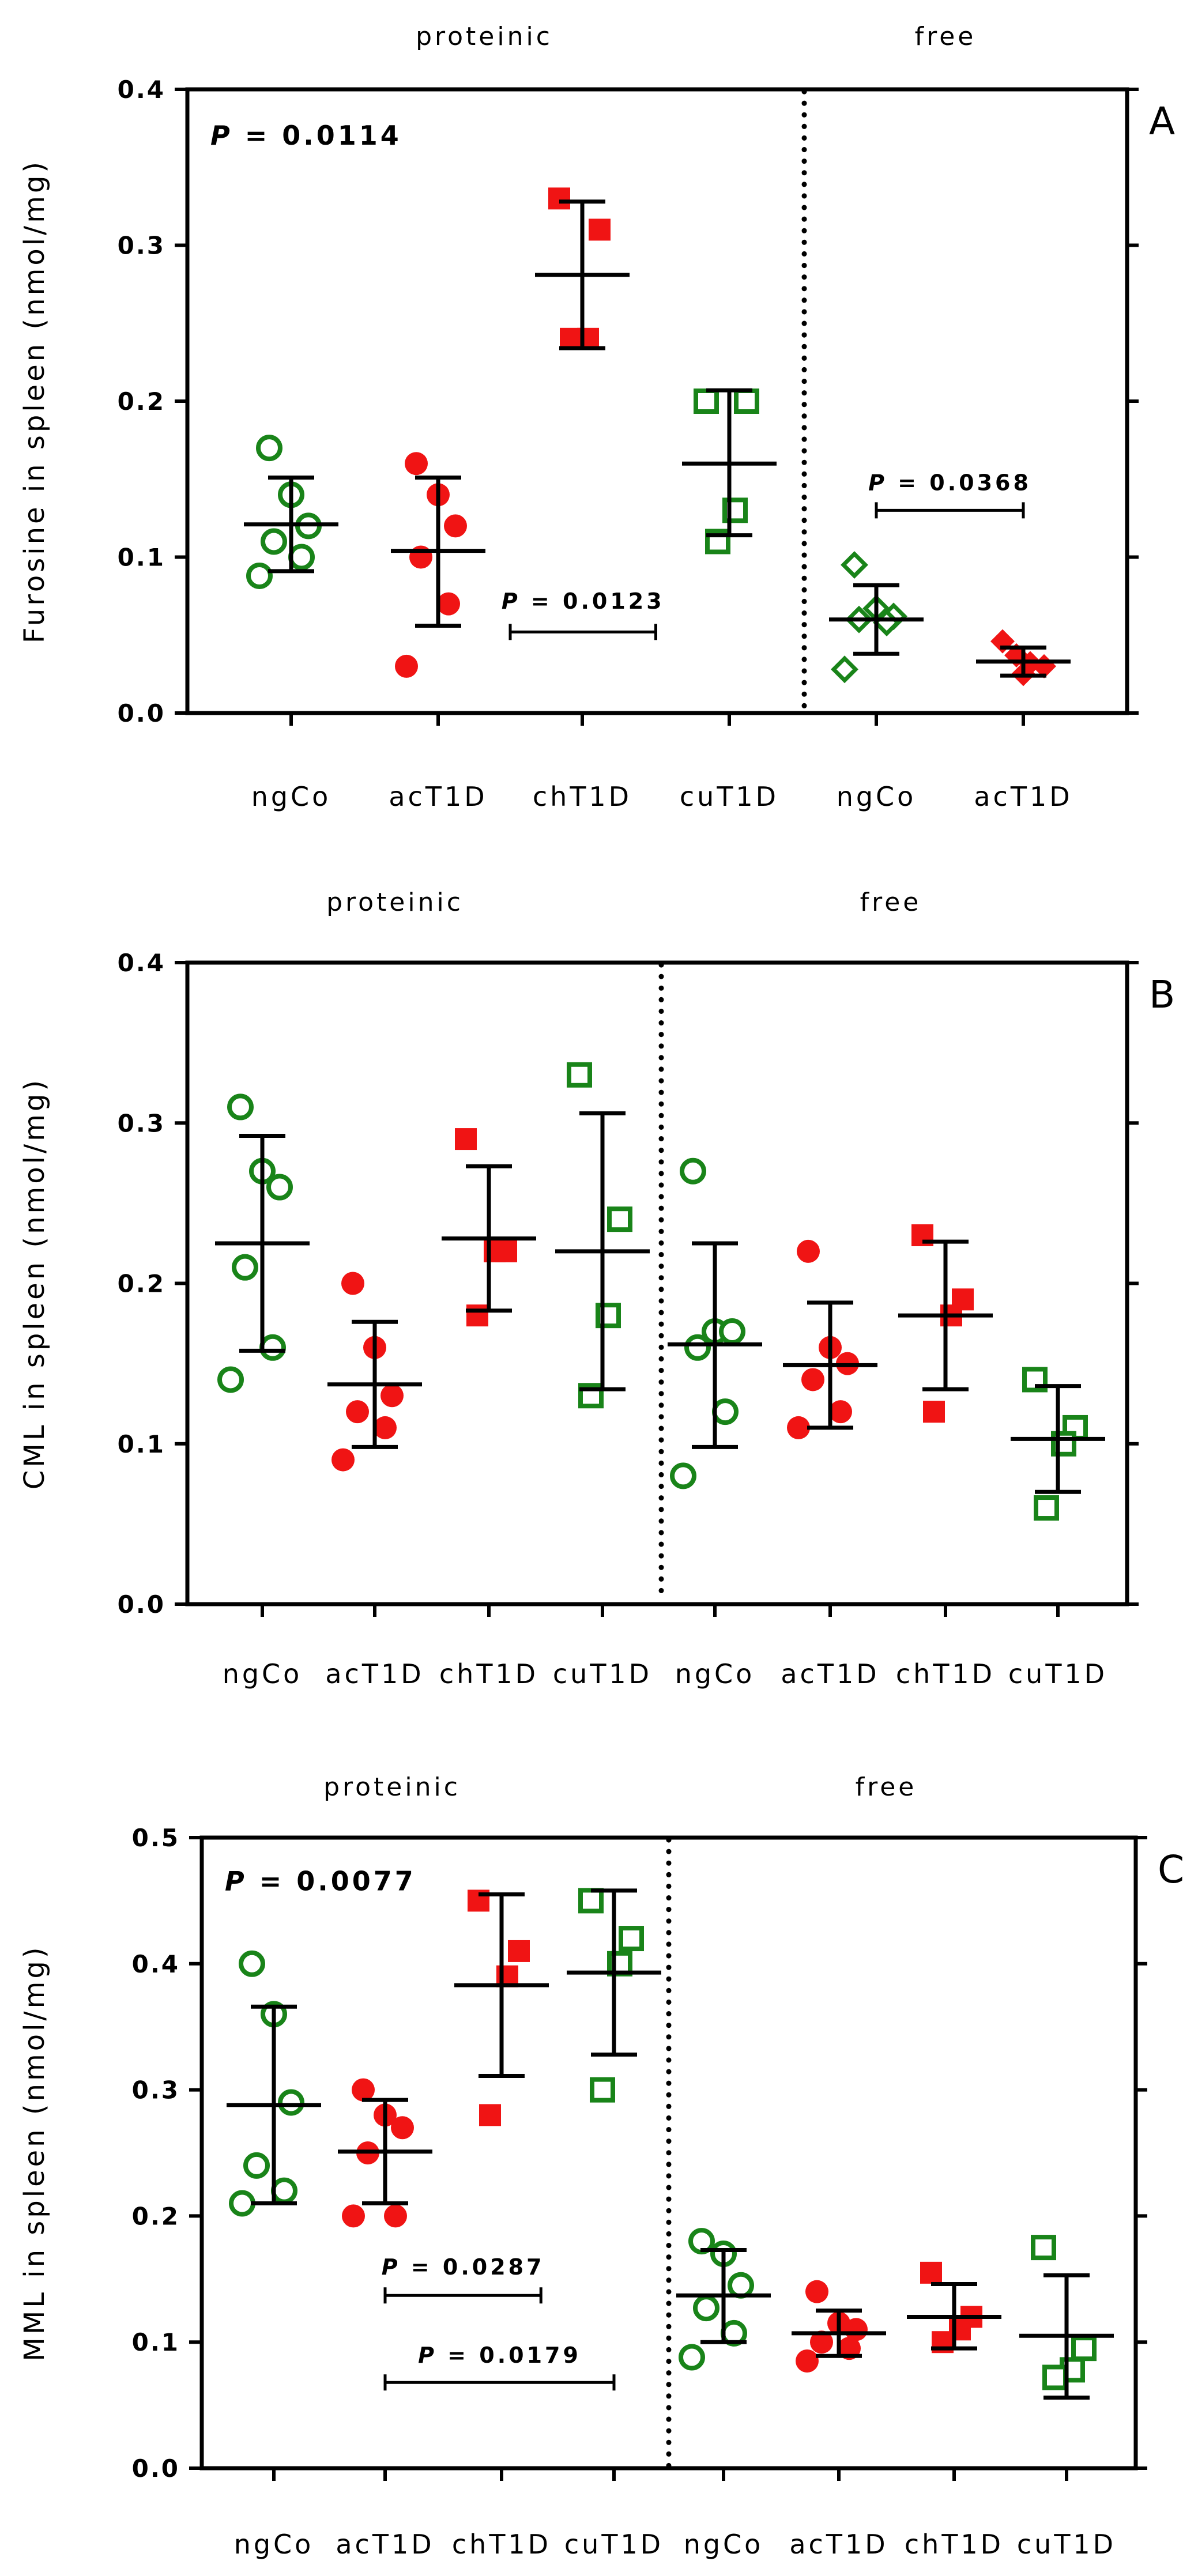 The image size is (1198, 2576). Describe the element at coordinates (1162, 994) in the screenshot. I see `panel-letter: B` at that location.